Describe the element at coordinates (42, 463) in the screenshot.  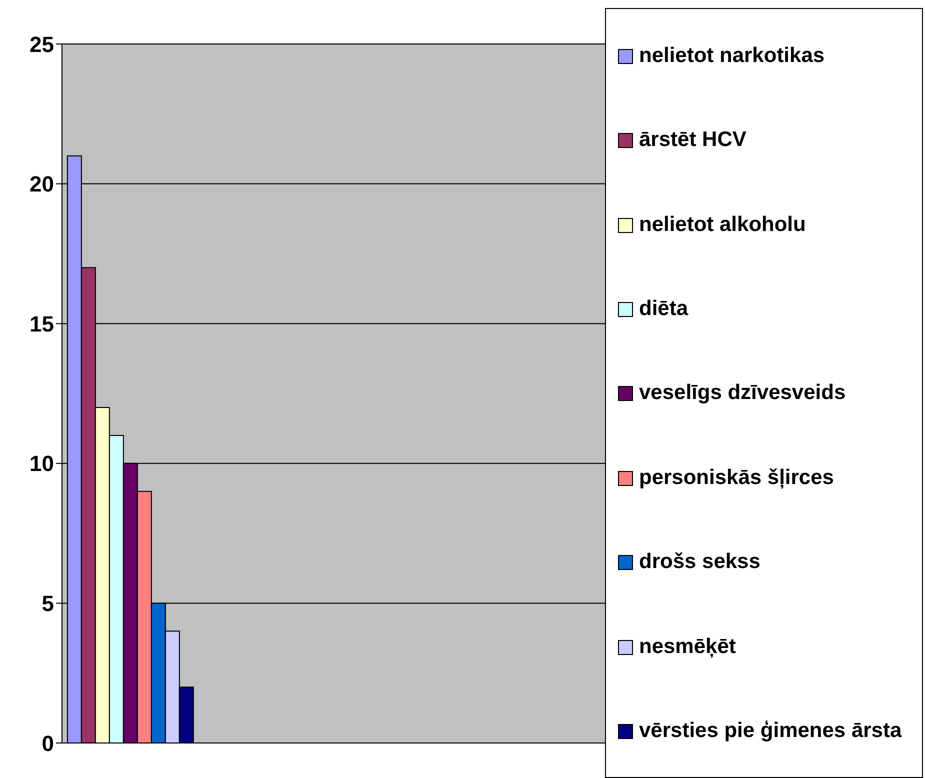
I see `y-tick-label: 10` at that location.